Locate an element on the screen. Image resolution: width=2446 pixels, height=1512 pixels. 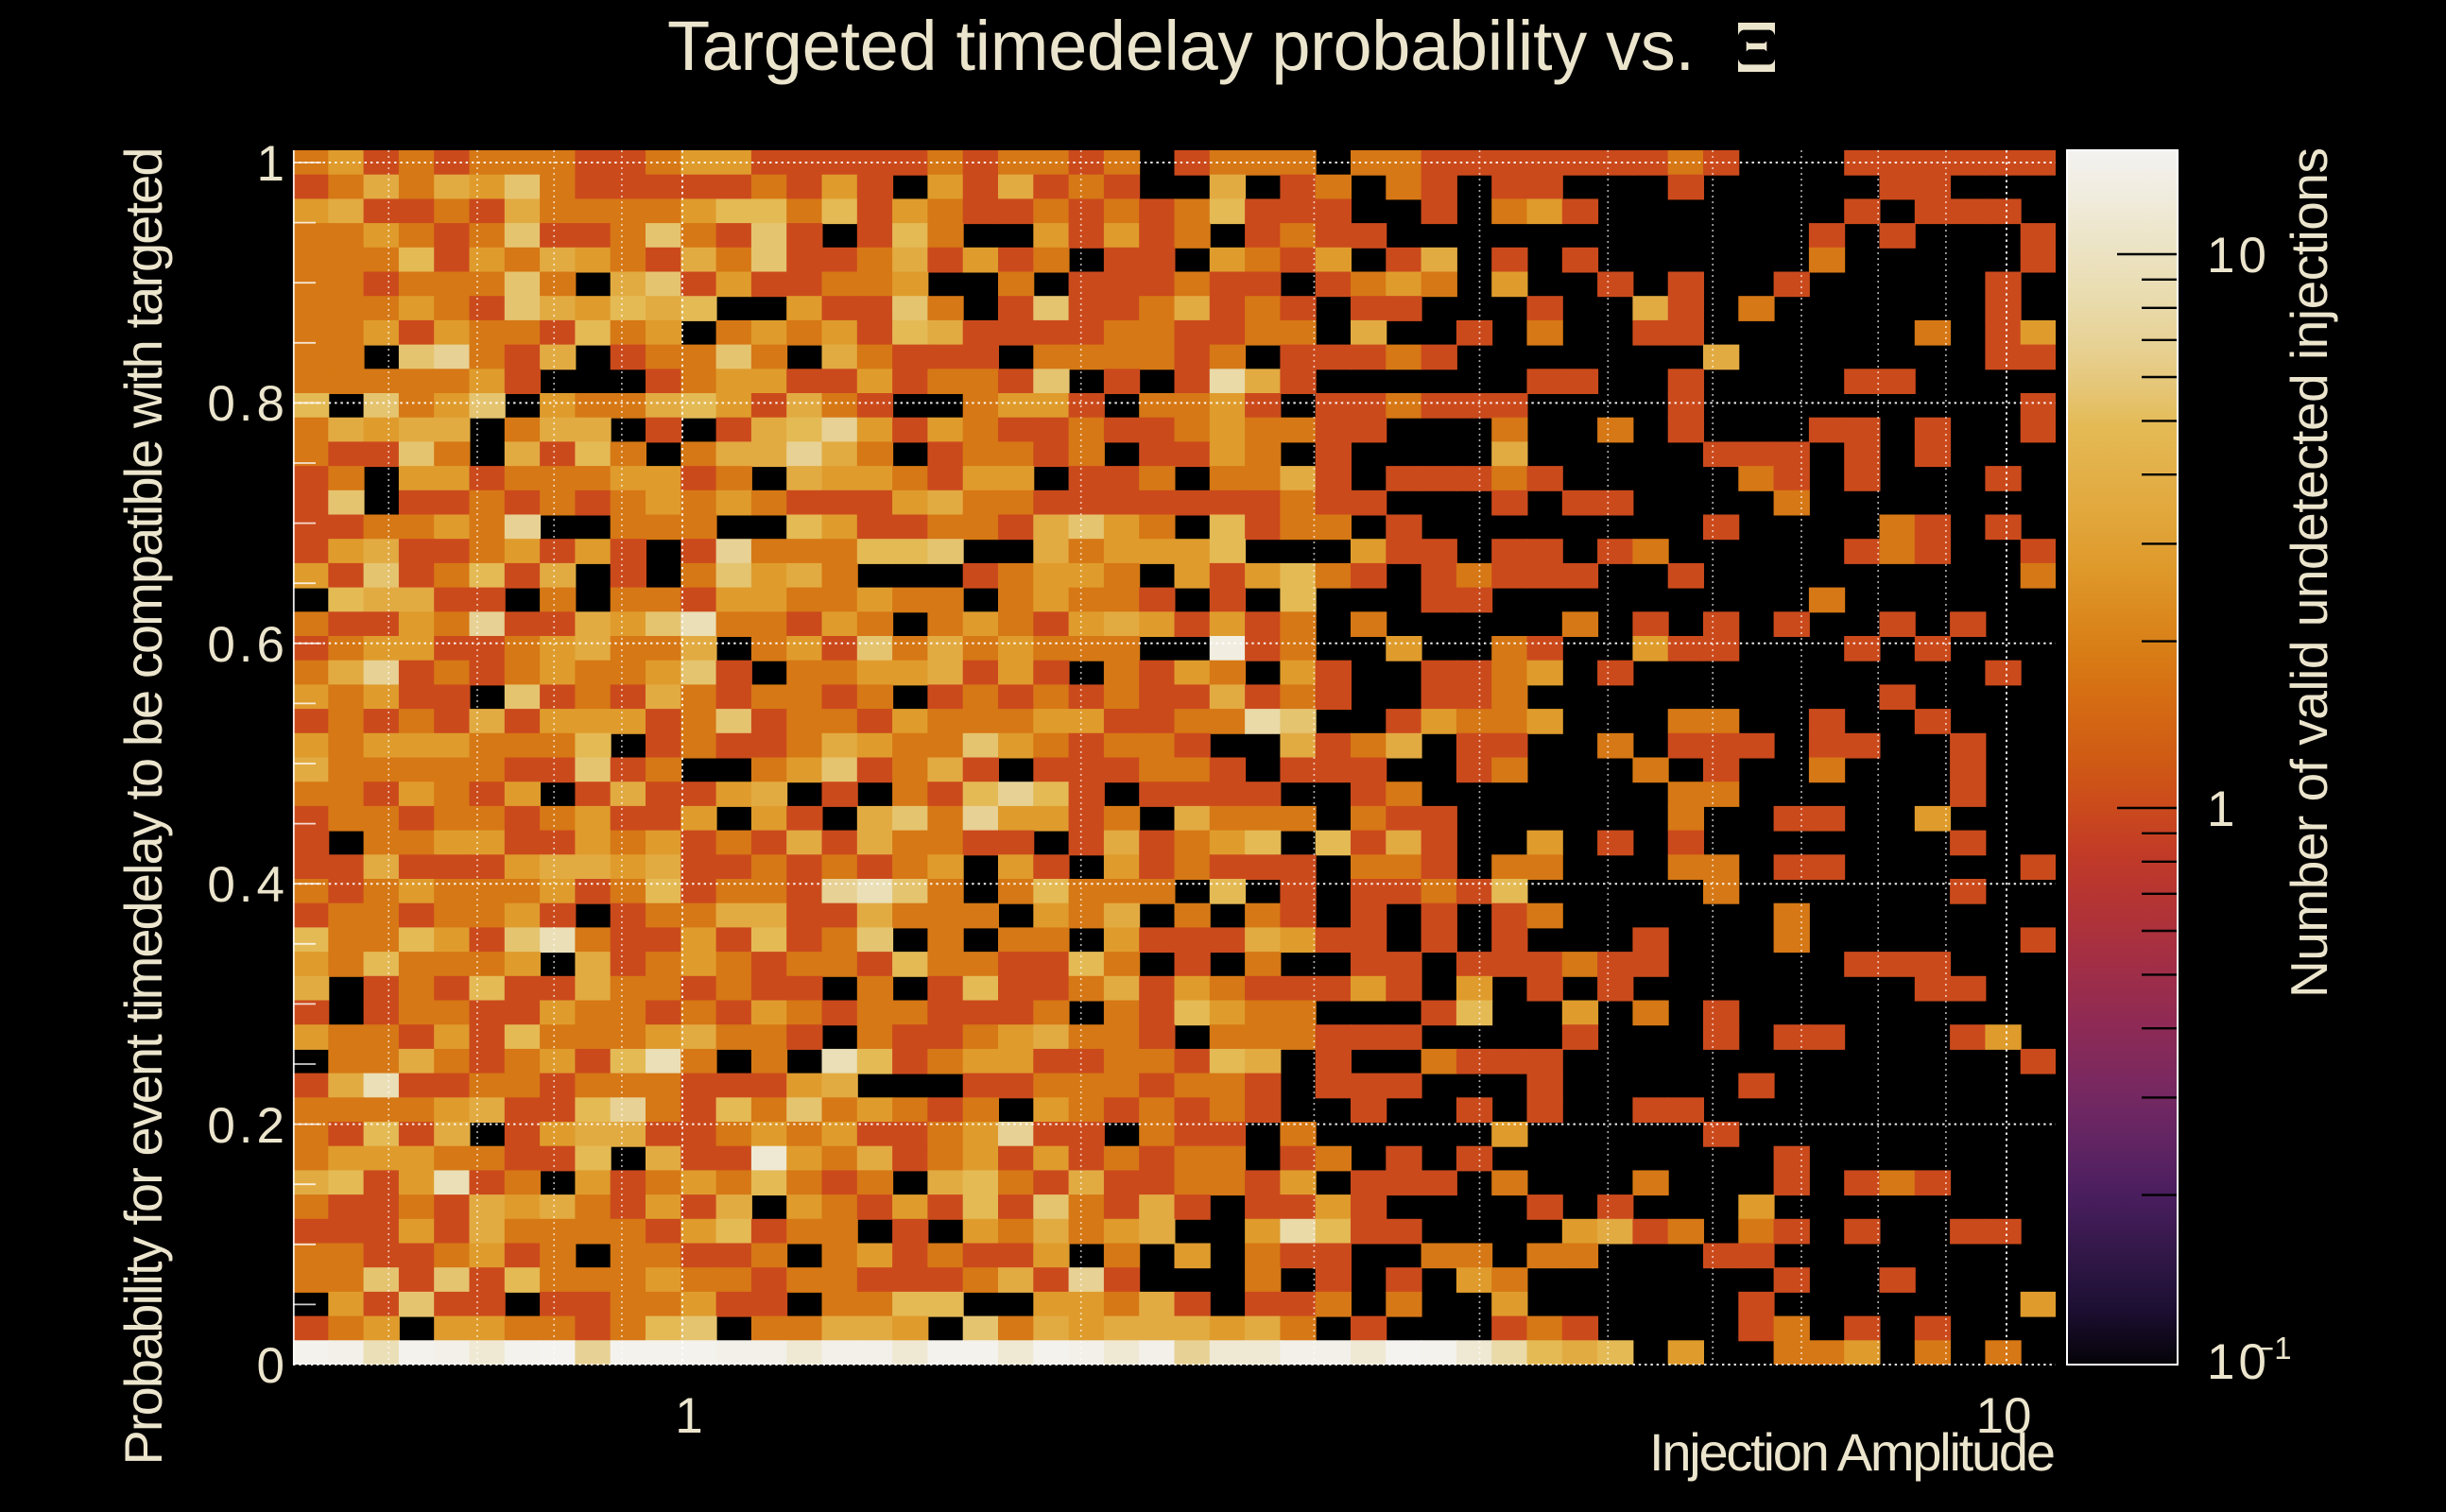
svg-text:Targeted timedelay probability: Targeted timedelay probability vs. is located at coordinates (1181, 46).